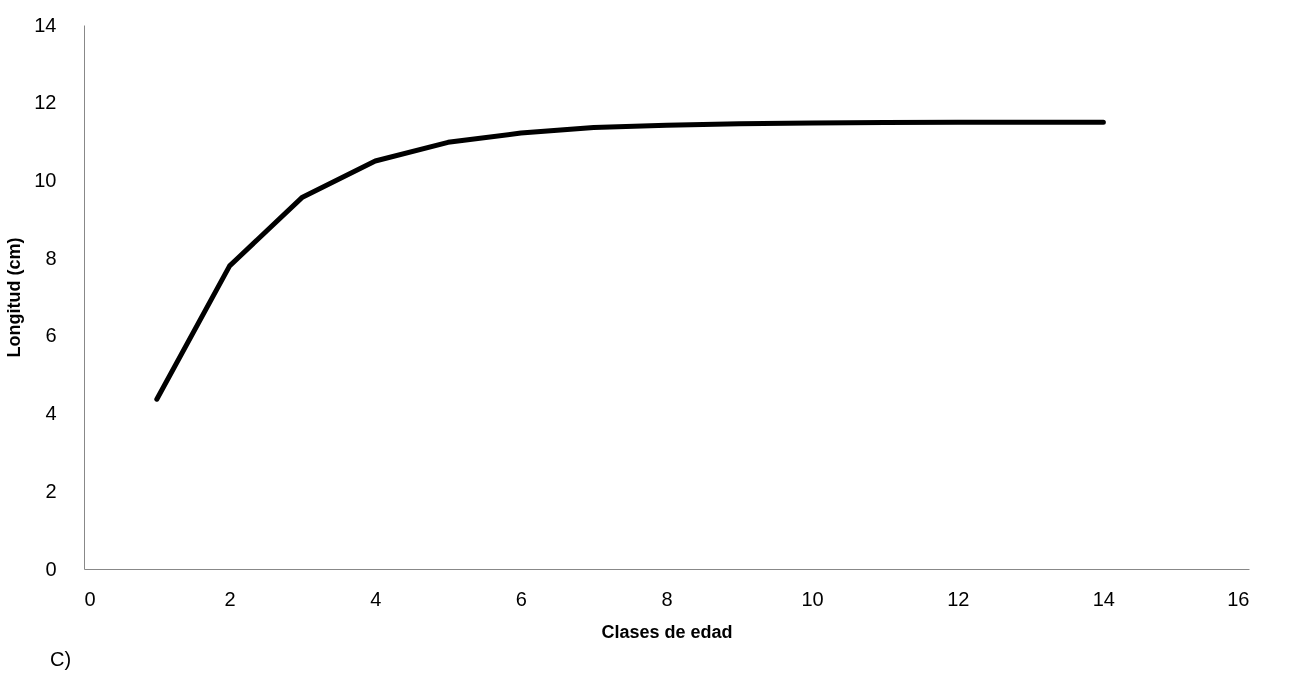  Describe the element at coordinates (1238, 598) in the screenshot. I see `x-tick-label: 16` at that location.